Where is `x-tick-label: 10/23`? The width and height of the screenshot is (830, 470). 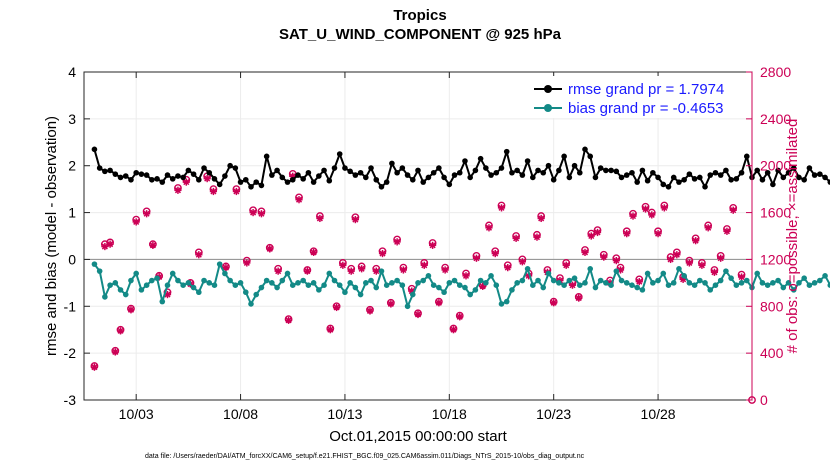 x-tick-label: 10/23 is located at coordinates (553, 414).